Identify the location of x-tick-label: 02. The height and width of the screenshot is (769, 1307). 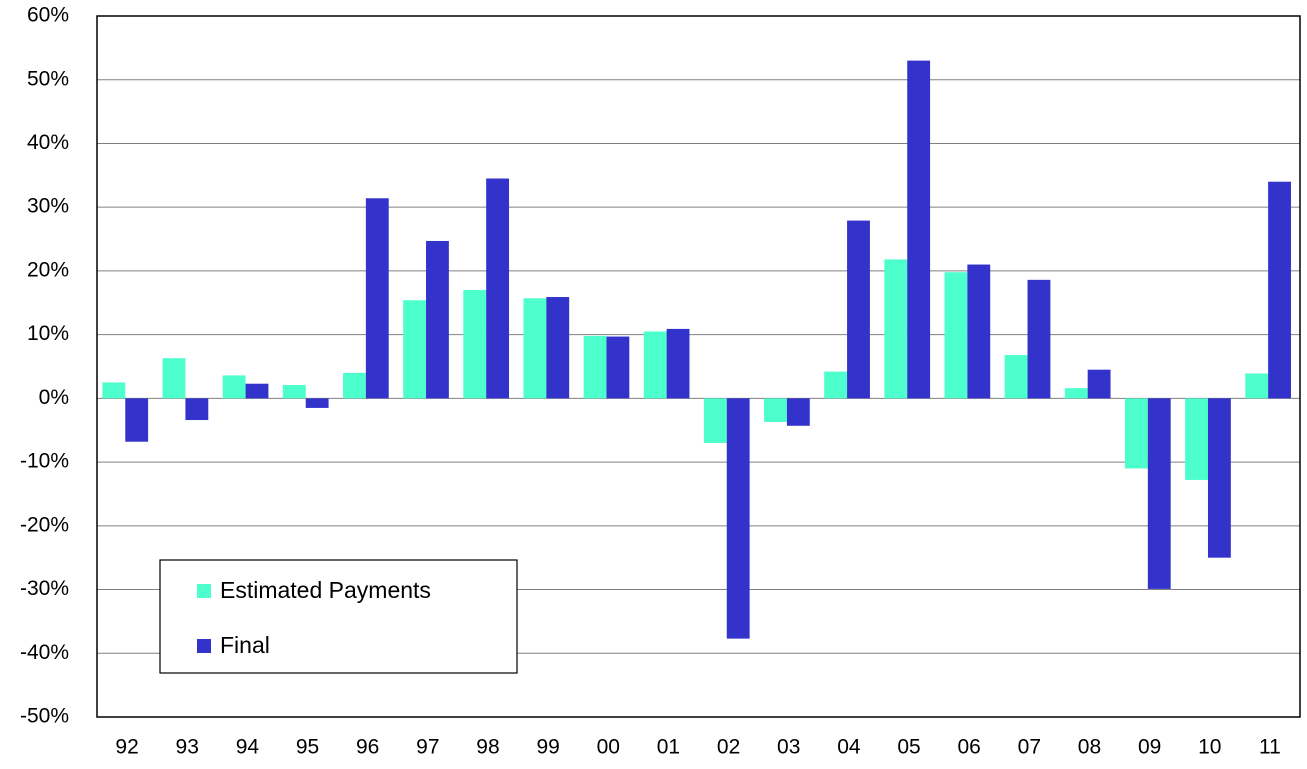
(728, 747).